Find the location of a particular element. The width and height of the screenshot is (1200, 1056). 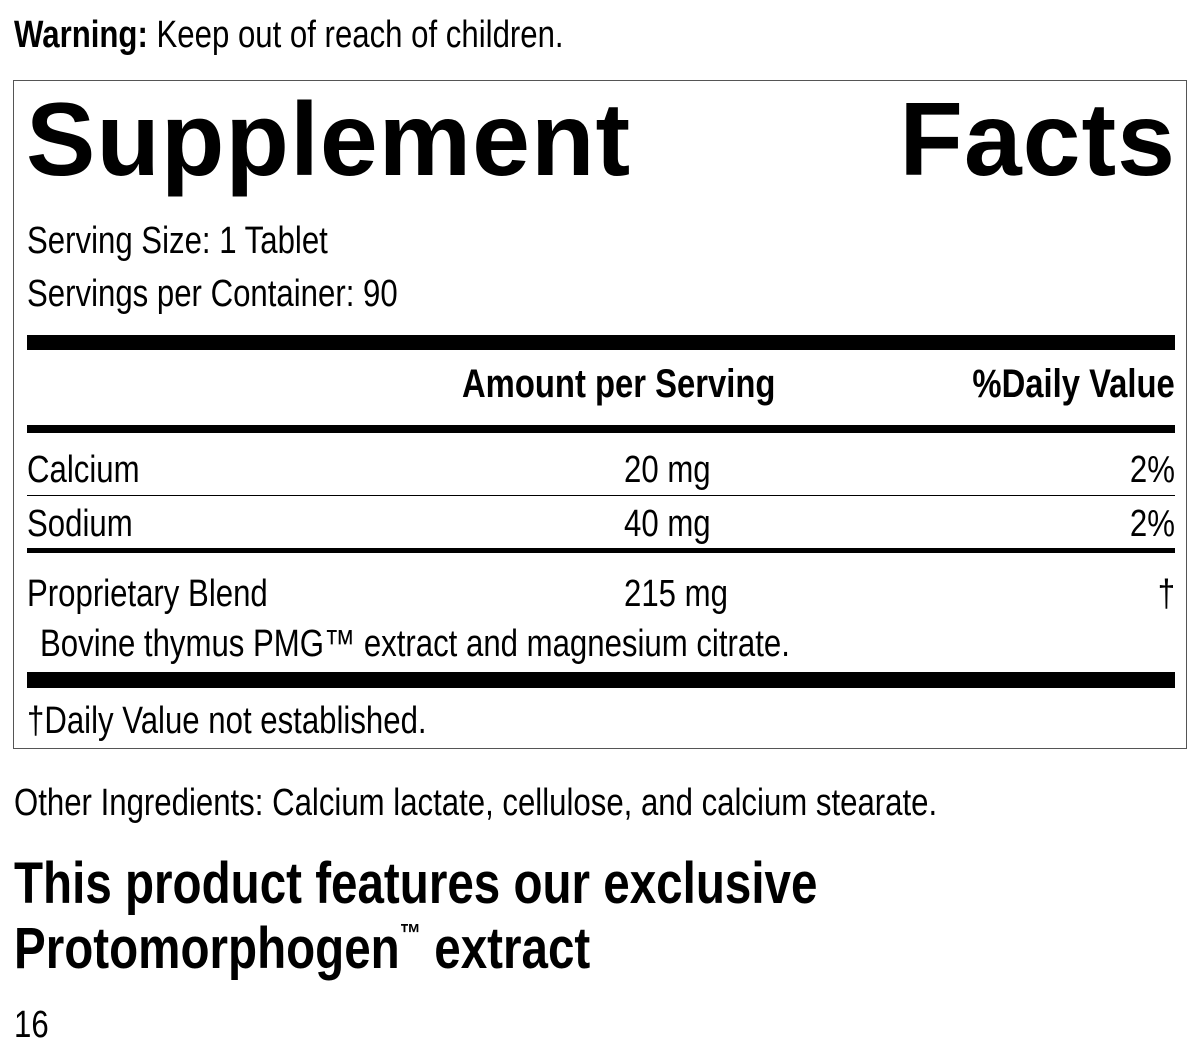

feature-line-1: This product features our exclusive is located at coordinates (416, 883).